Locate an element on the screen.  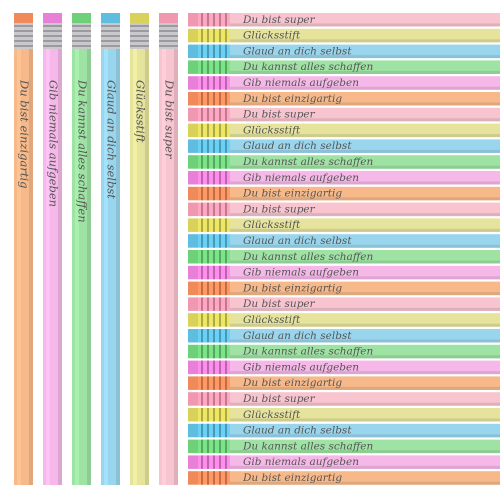
horizontal-pencil: Du bist super is located at coordinates (344, 114).